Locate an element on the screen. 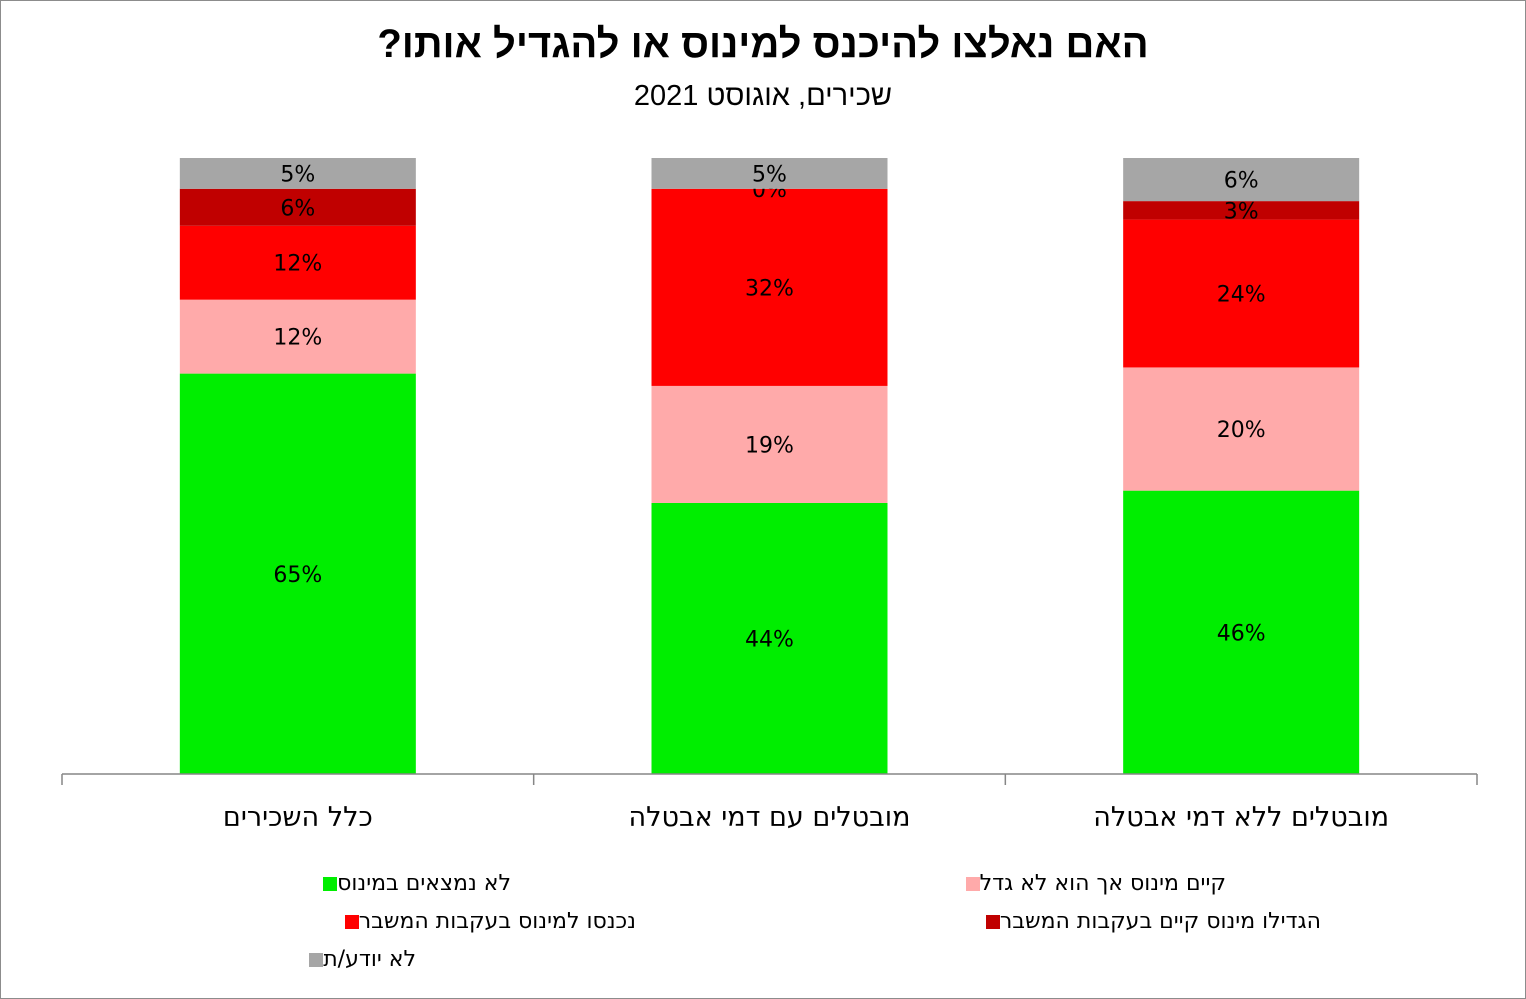  data-label: 19% is located at coordinates (769, 445).